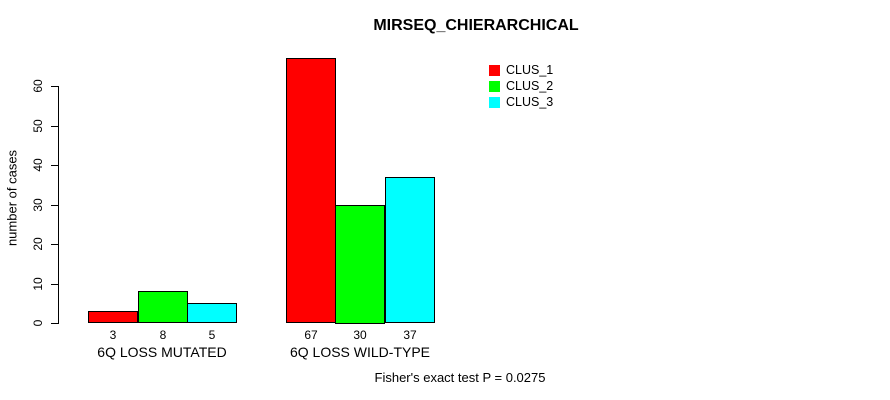 The height and width of the screenshot is (400, 890). I want to click on bar-value-label: 5, so click(212, 335).